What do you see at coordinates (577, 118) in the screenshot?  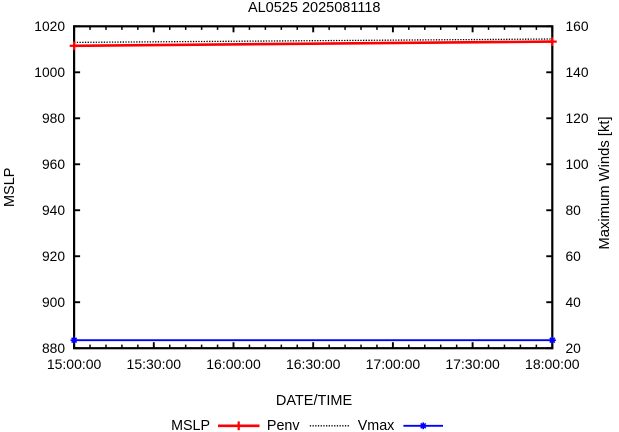 I see `svg-text: 120` at bounding box center [577, 118].